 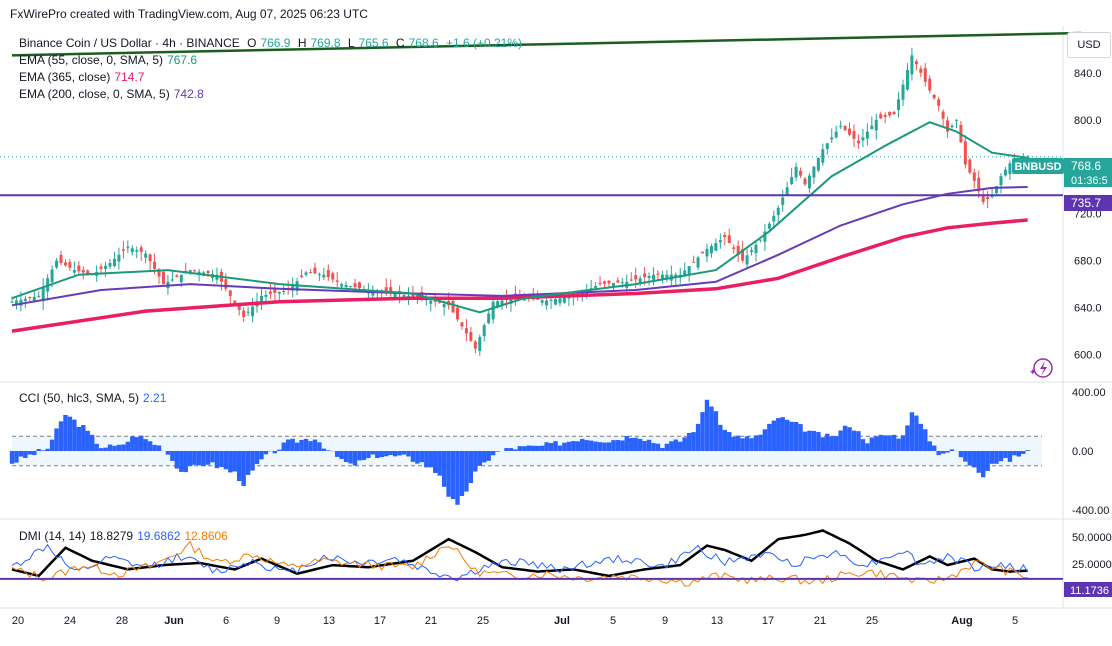 What do you see at coordinates (319, 43) in the screenshot?
I see `ohlc-high: H 769.8` at bounding box center [319, 43].